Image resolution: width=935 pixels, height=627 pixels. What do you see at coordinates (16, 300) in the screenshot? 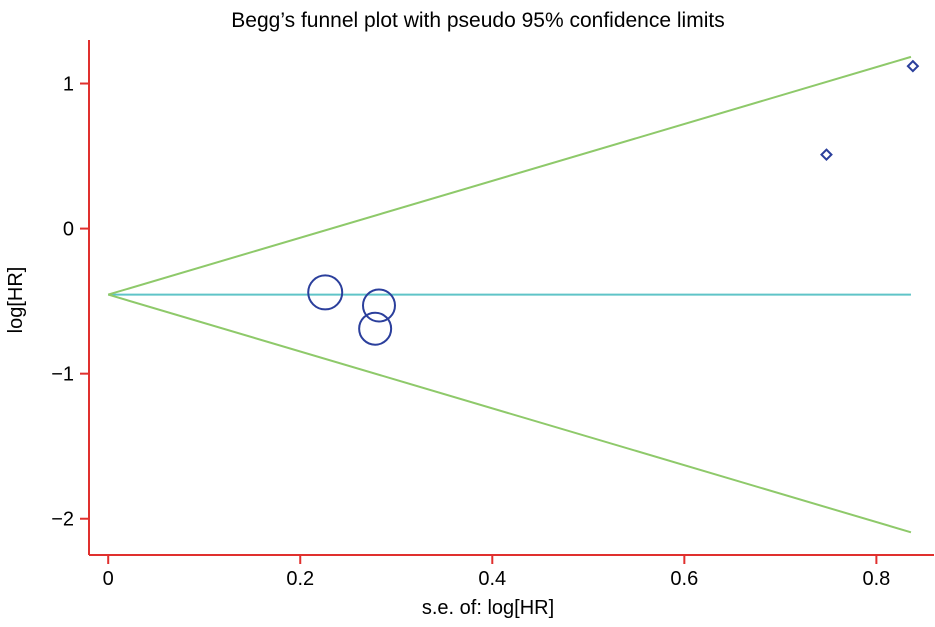
I see `y-axis-label: log[HR]` at bounding box center [16, 300].